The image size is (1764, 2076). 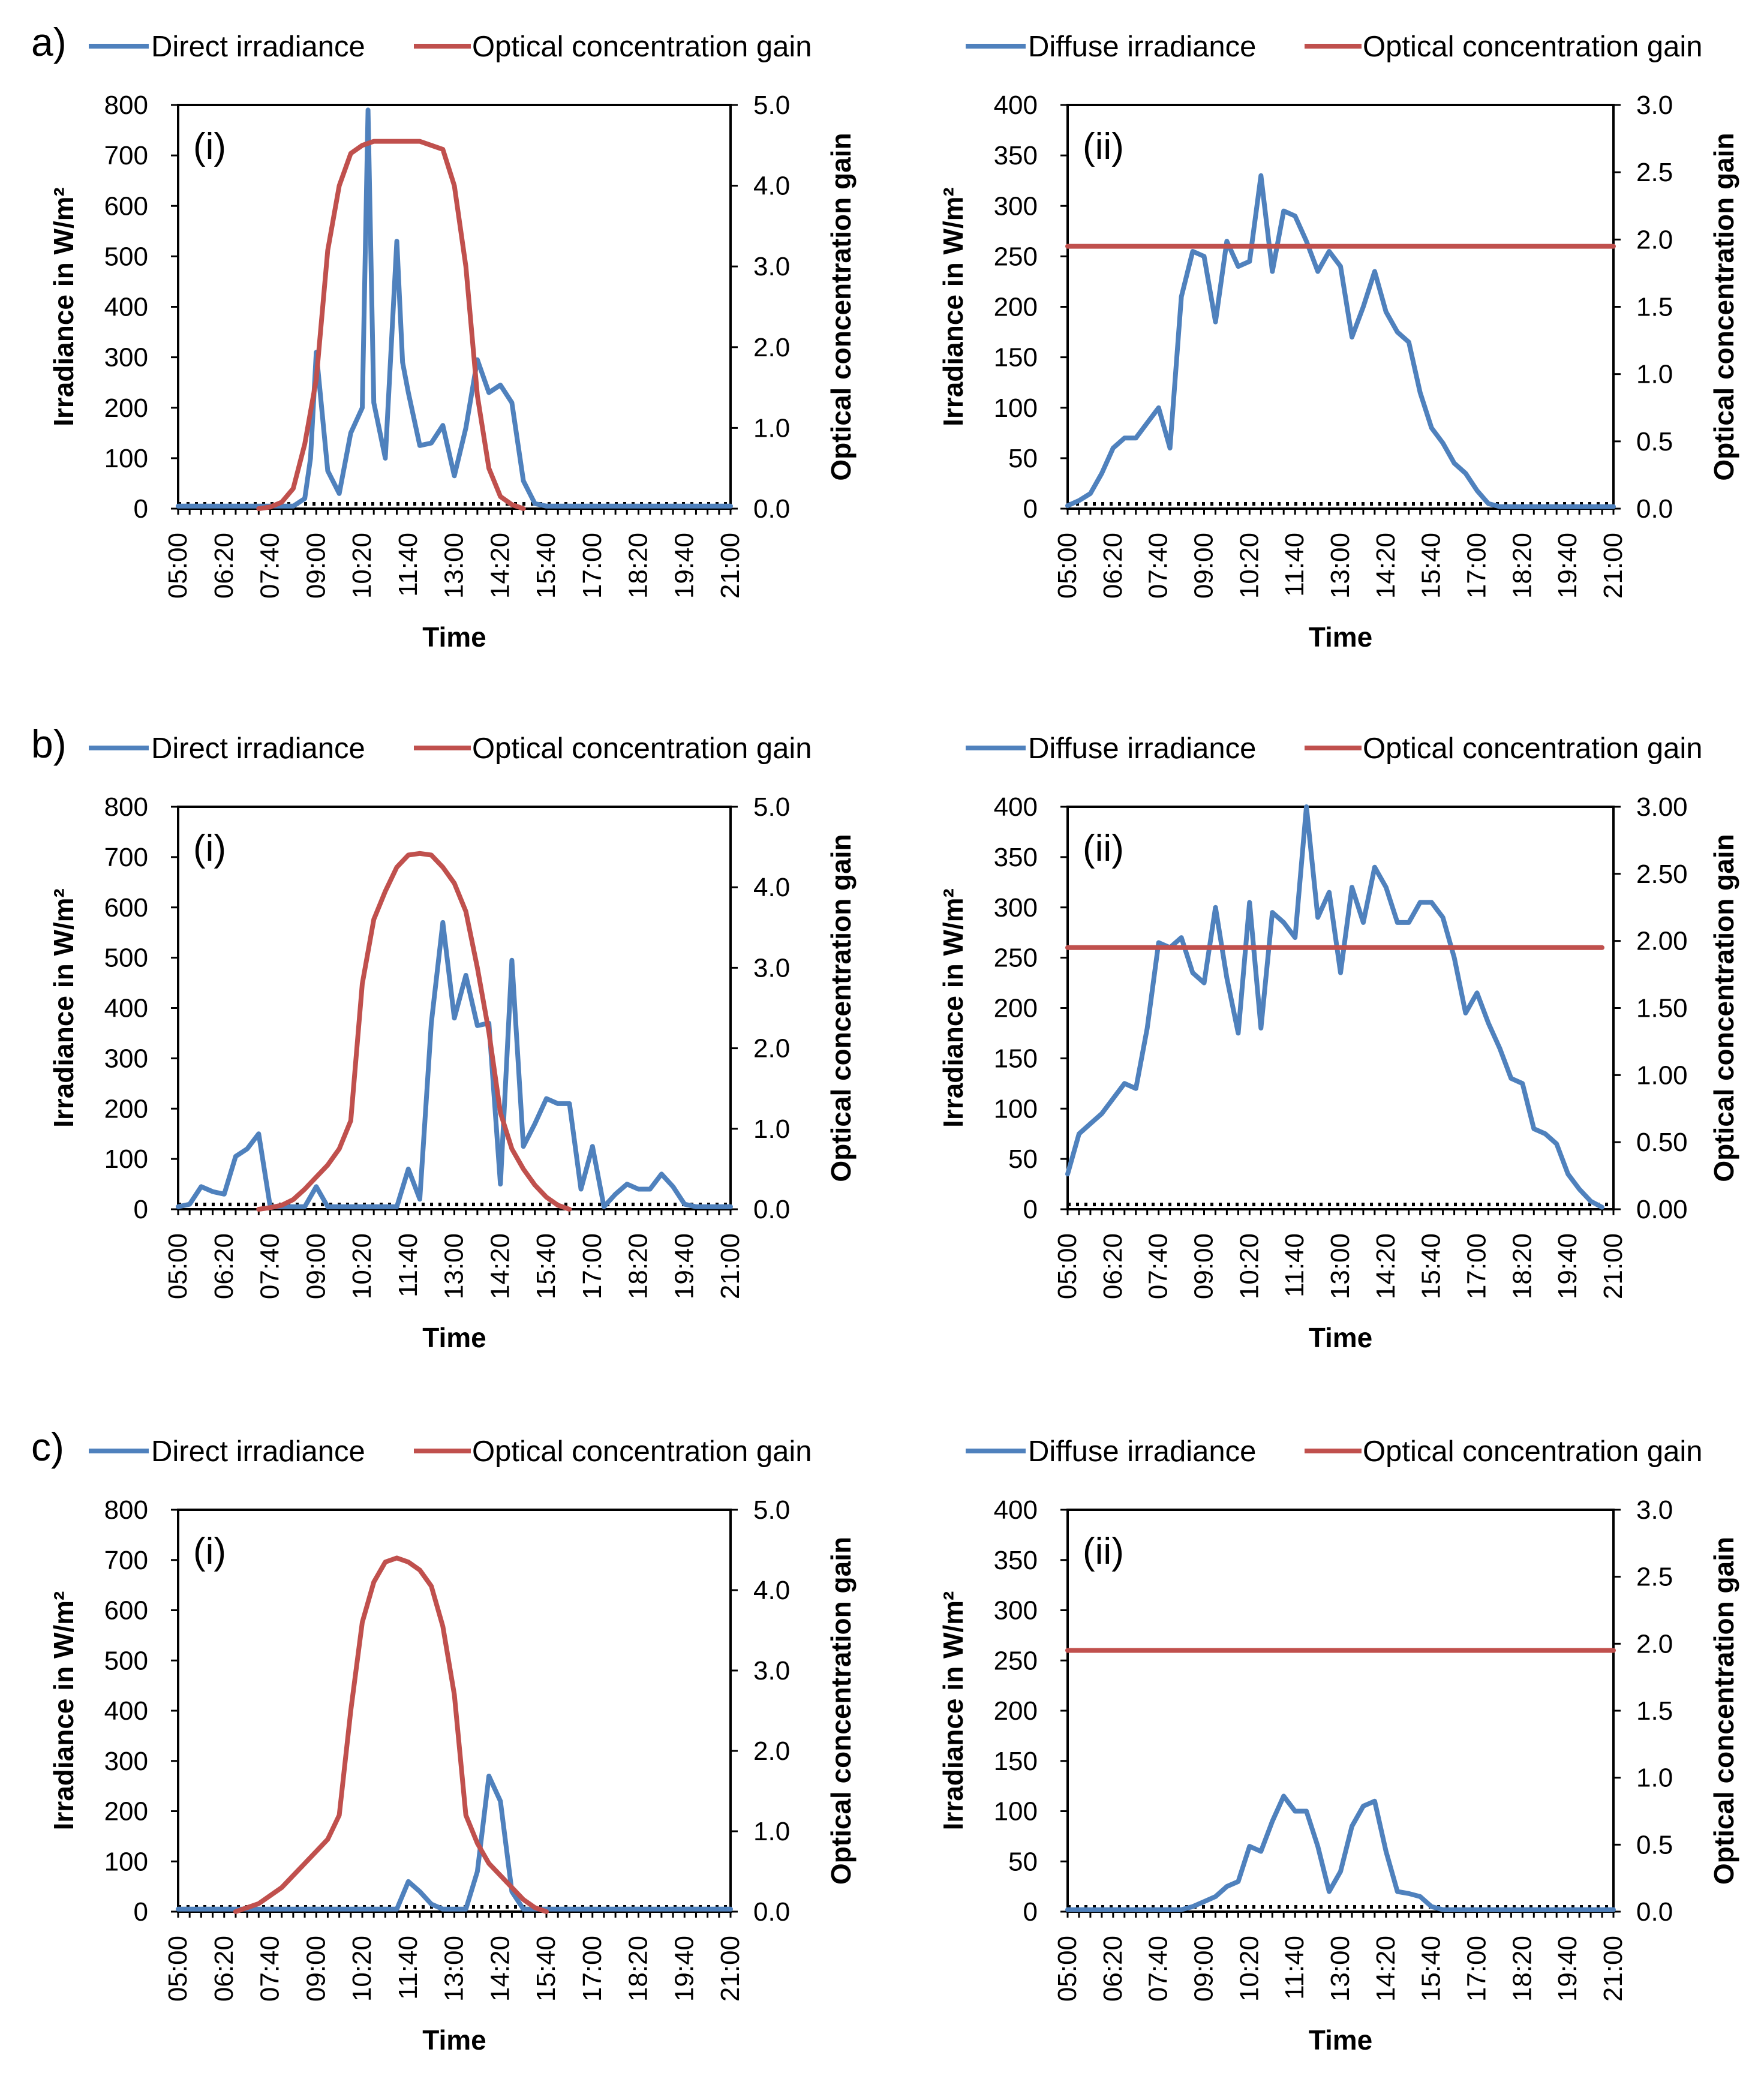 I want to click on y2-tick-label: 3.00, so click(x=1662, y=807).